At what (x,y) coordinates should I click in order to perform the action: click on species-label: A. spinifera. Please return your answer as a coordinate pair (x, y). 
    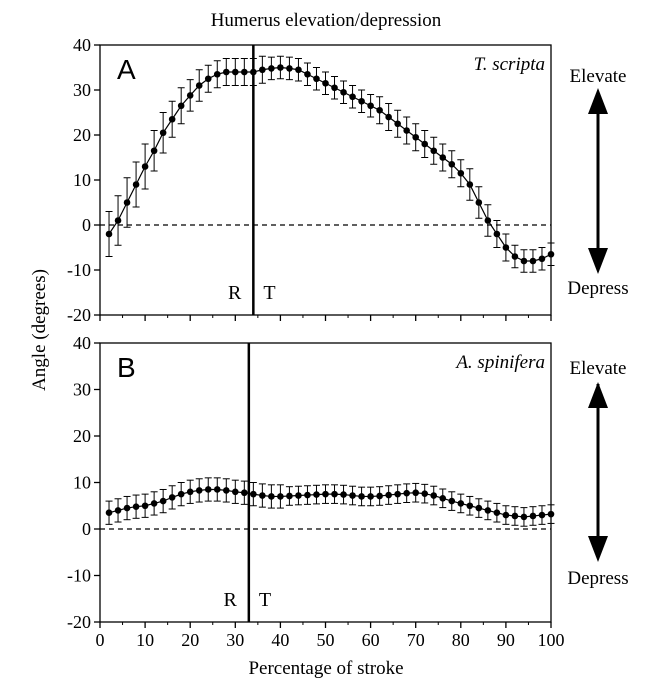
    Looking at the image, I should click on (499, 362).